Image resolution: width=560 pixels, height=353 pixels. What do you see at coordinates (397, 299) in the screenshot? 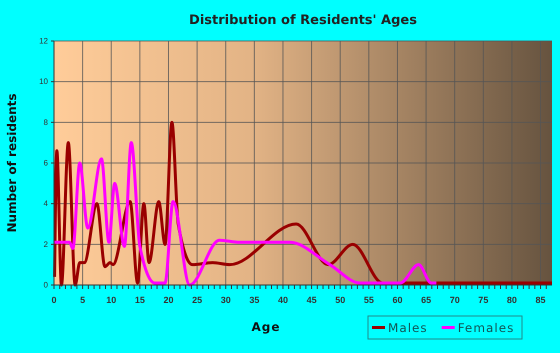
I see `x-tick-label: 60` at bounding box center [397, 299].